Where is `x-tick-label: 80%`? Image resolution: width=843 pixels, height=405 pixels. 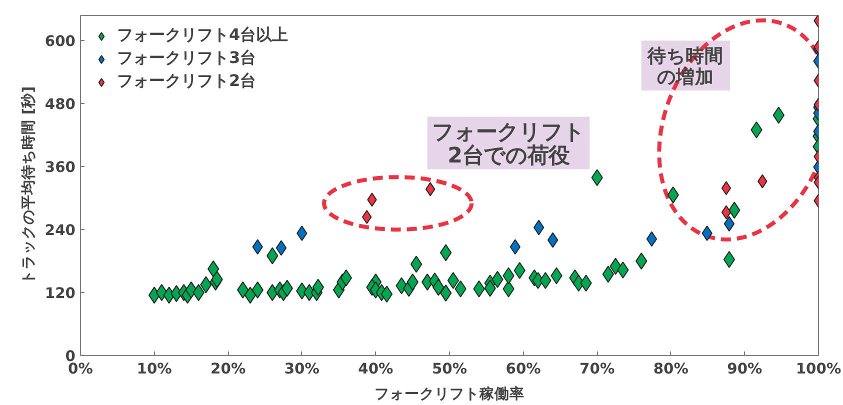 x-tick-label: 80% is located at coordinates (671, 369).